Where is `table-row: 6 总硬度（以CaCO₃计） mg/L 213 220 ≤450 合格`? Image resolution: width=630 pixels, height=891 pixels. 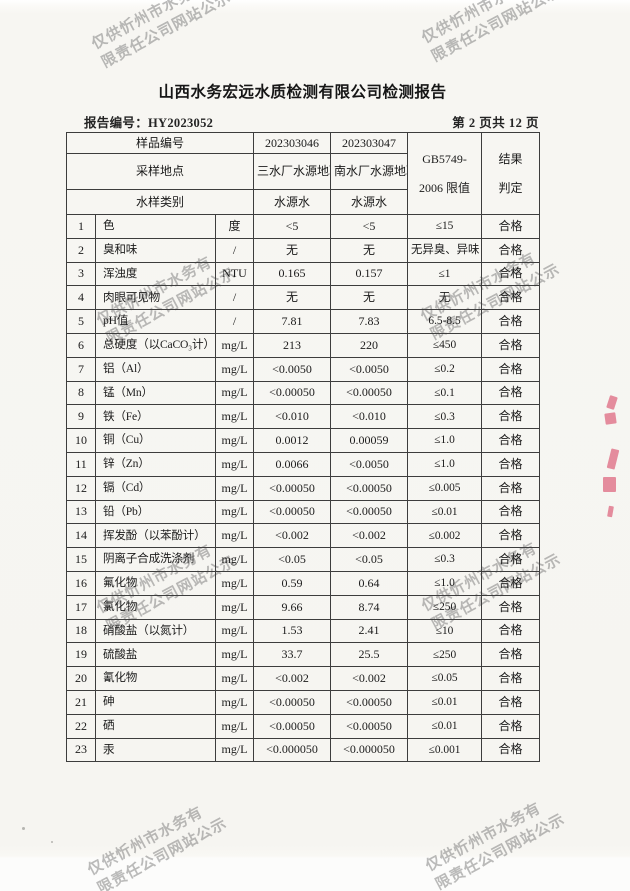 table-row: 6 总硬度（以CaCO₃计） mg/L 213 220 ≤450 合格 is located at coordinates (303, 345).